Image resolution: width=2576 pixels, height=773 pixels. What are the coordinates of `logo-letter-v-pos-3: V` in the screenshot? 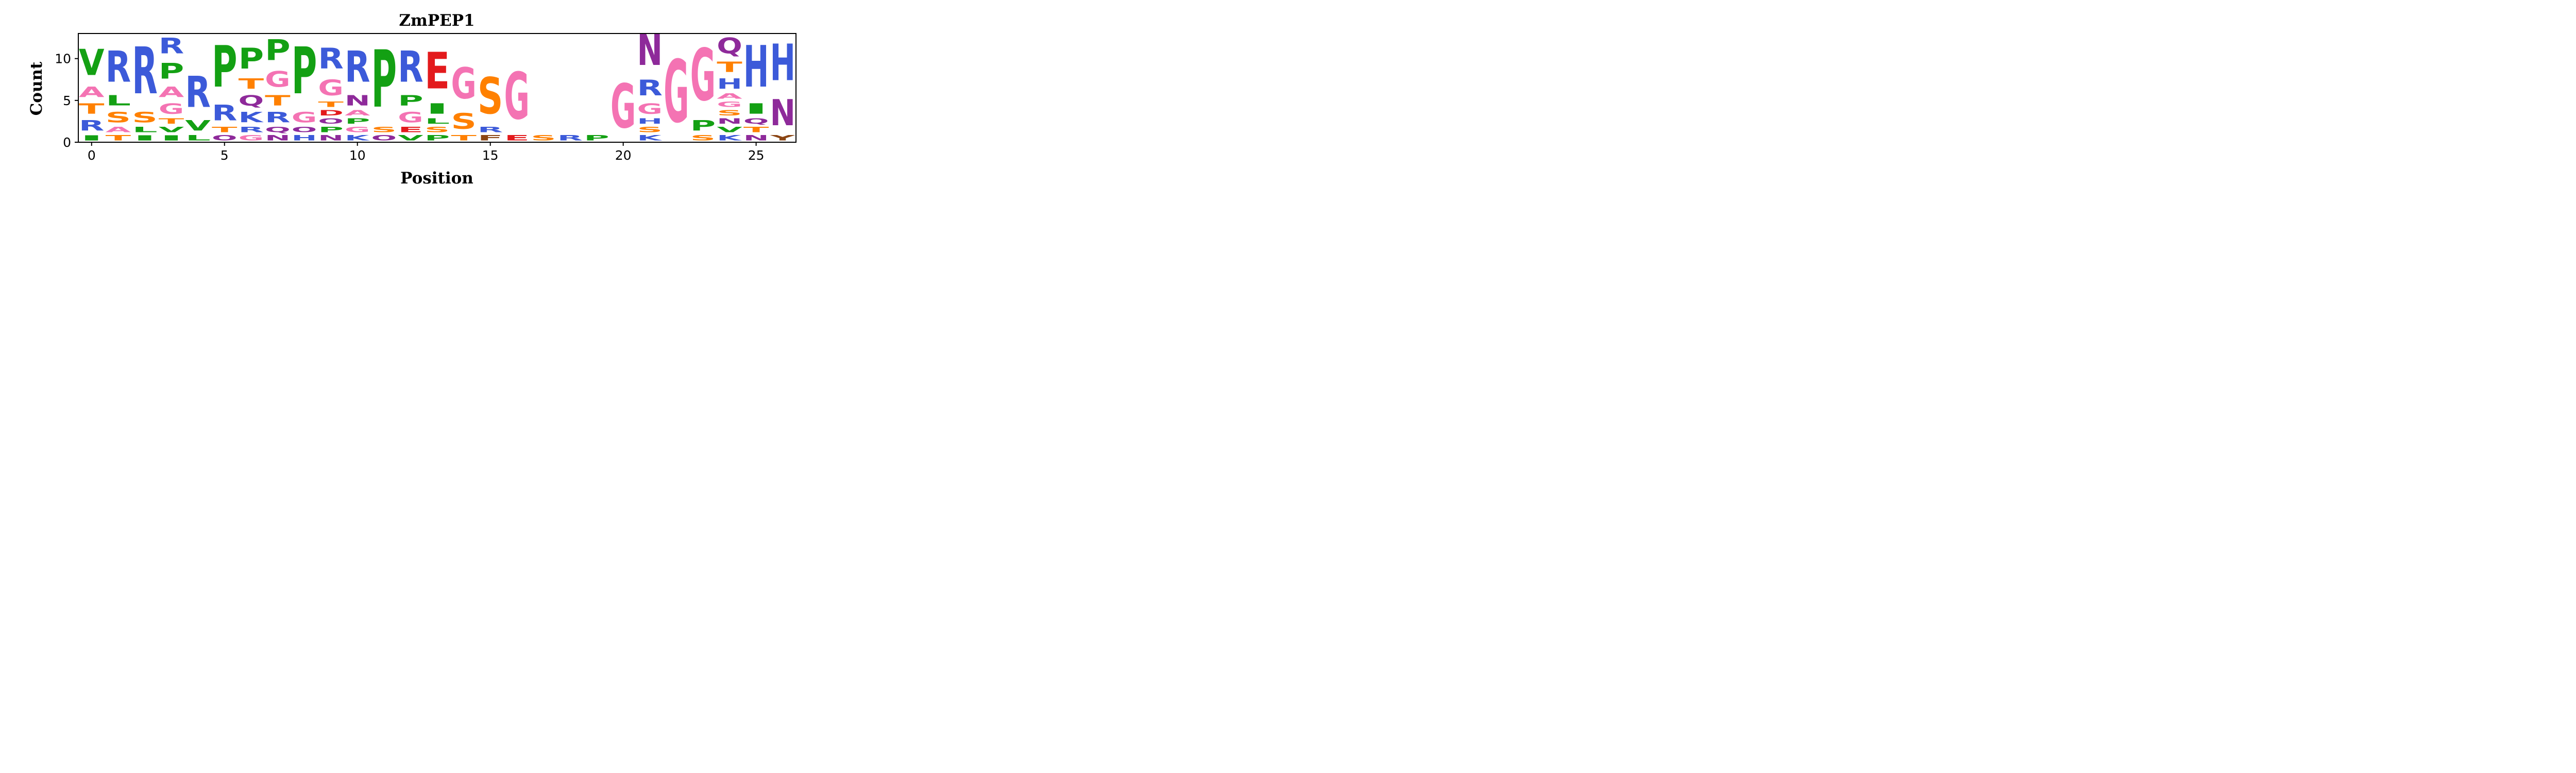 It's located at (171, 130).